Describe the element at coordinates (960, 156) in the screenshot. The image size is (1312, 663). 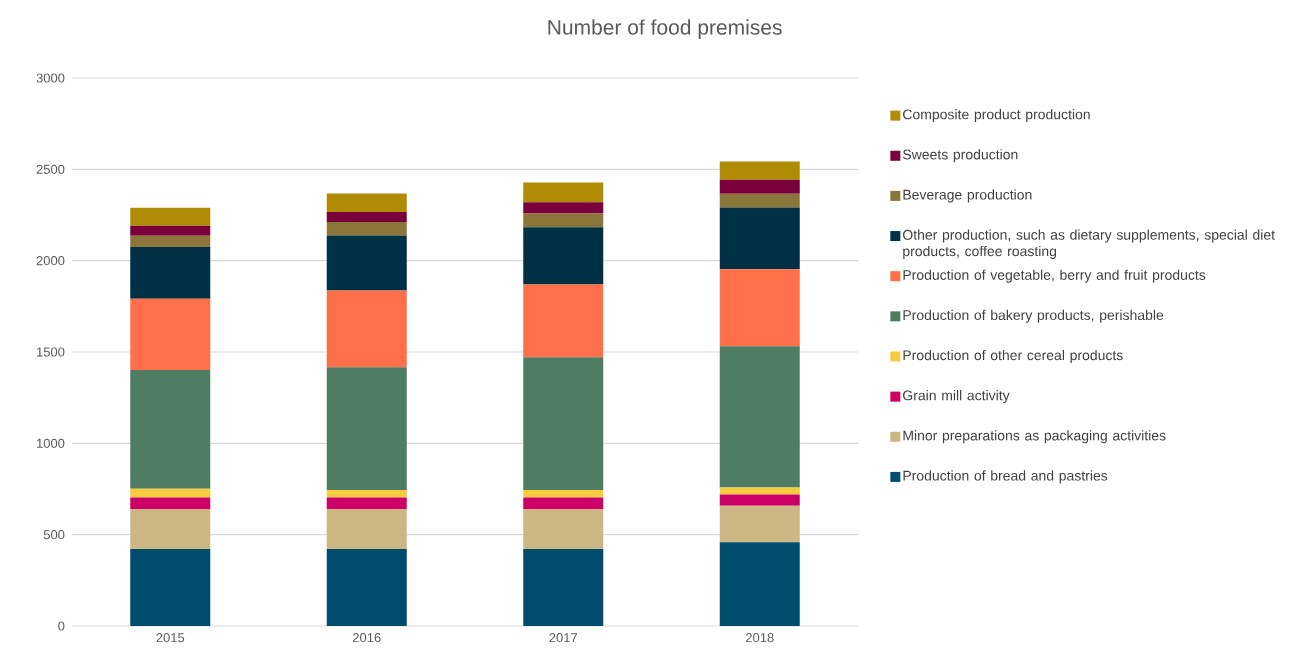
I see `legend-label: Sweets production` at that location.